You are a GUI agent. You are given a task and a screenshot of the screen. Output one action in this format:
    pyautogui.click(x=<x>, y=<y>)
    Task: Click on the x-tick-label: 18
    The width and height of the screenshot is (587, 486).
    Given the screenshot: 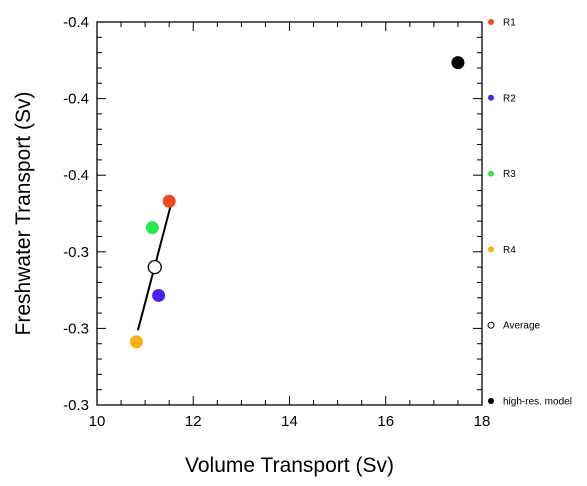 What is the action you would take?
    pyautogui.click(x=482, y=421)
    